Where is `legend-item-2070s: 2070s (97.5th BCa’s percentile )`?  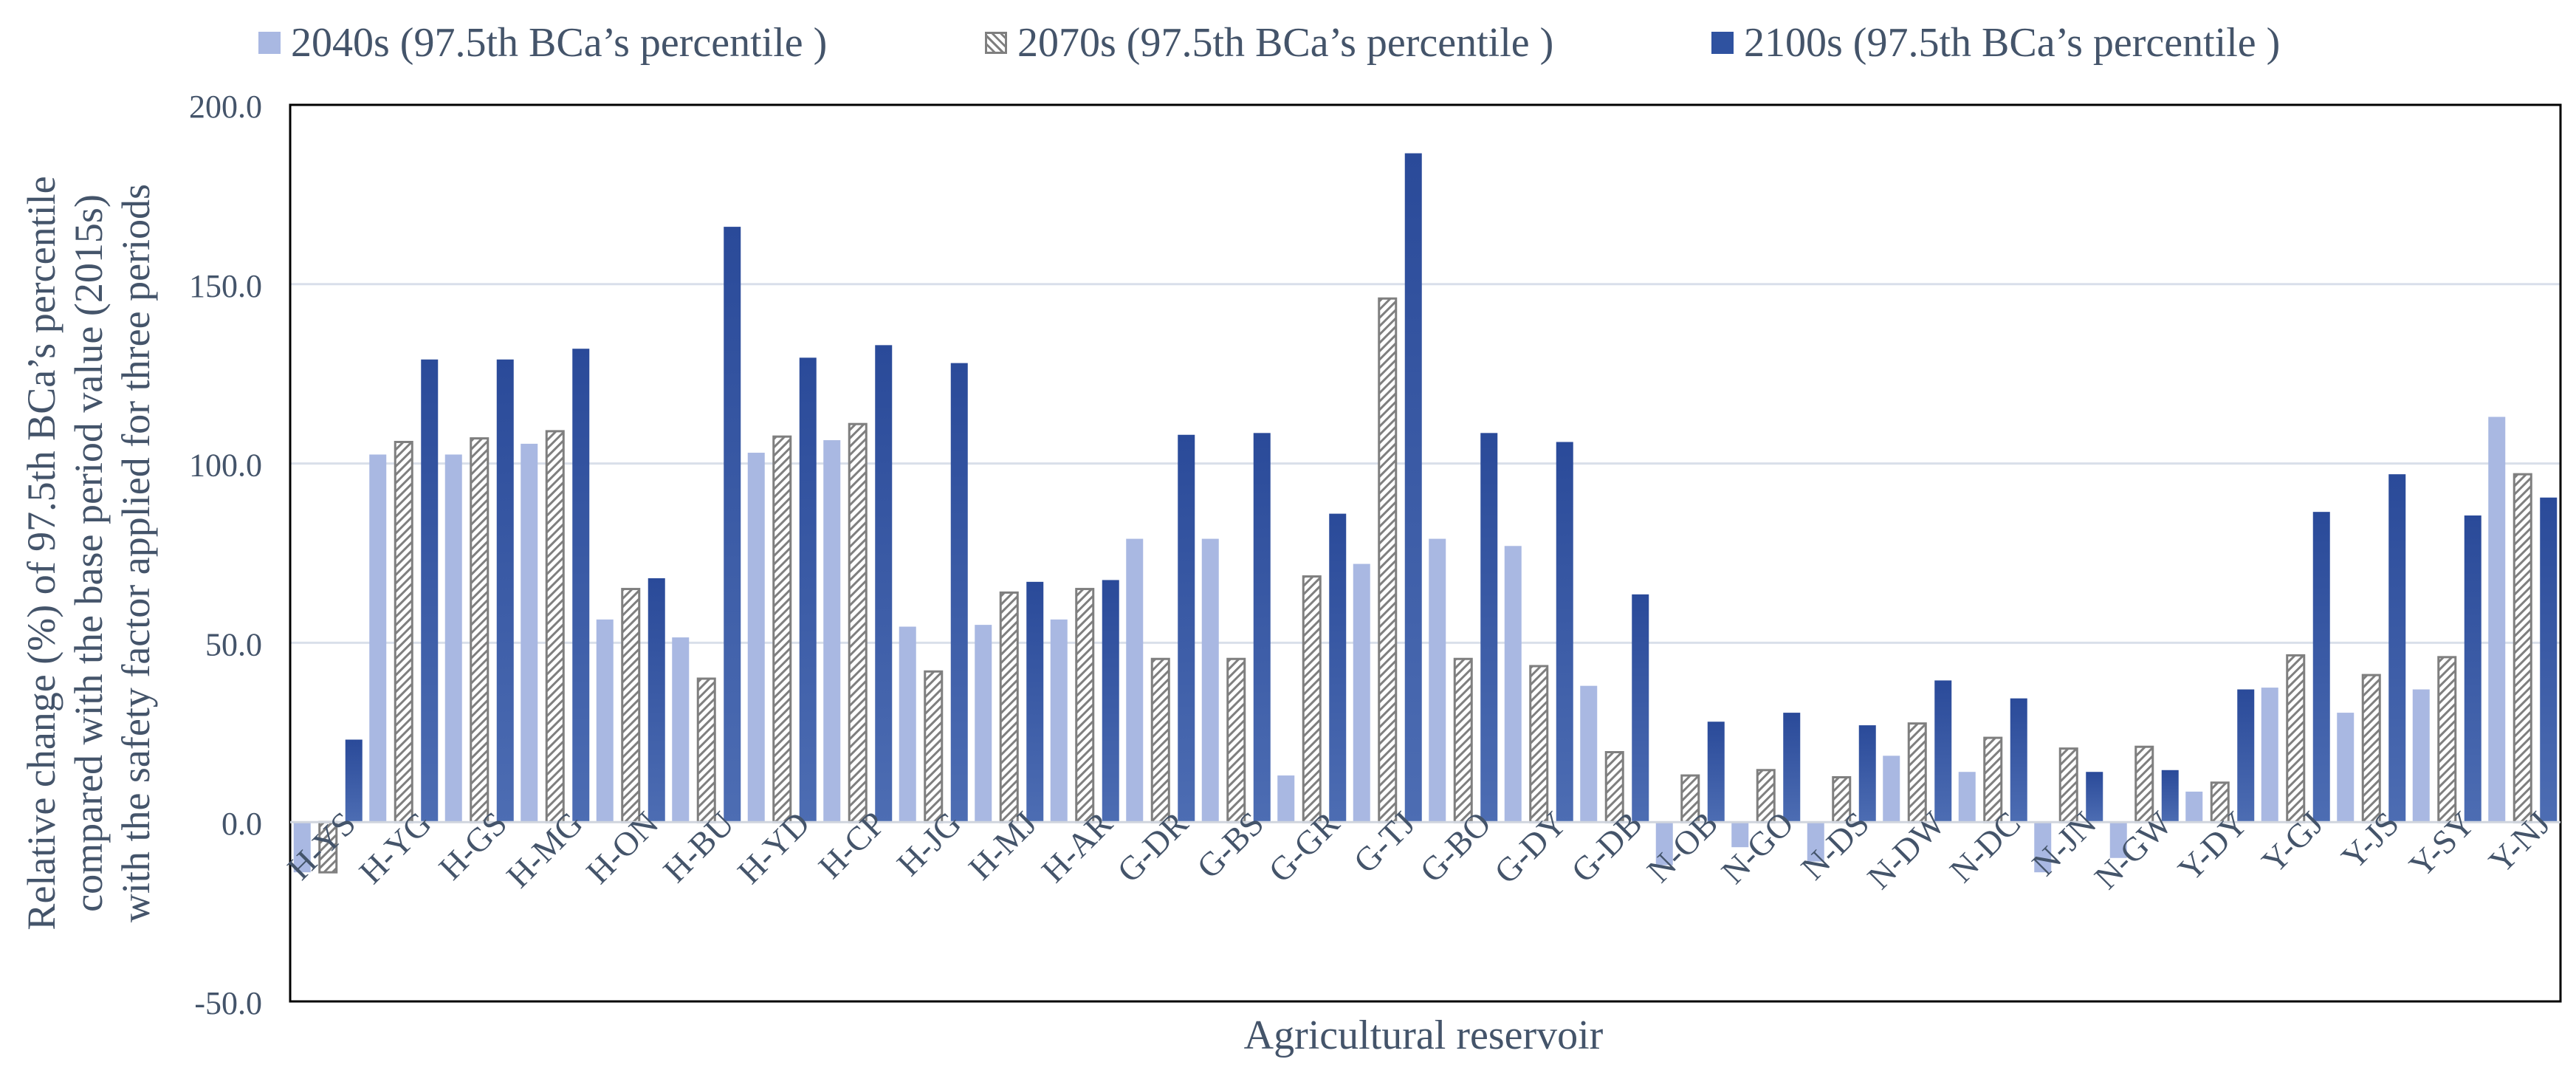
legend-item-2070s: 2070s (97.5th BCa’s percentile ) is located at coordinates (1269, 42).